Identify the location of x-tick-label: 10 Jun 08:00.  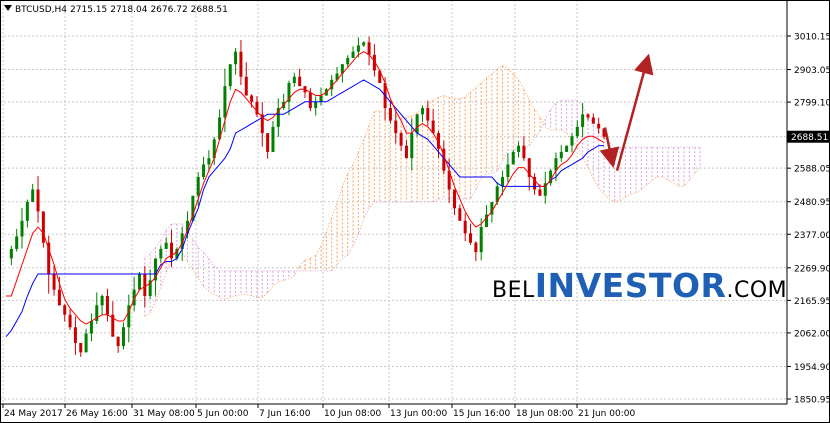
(352, 414).